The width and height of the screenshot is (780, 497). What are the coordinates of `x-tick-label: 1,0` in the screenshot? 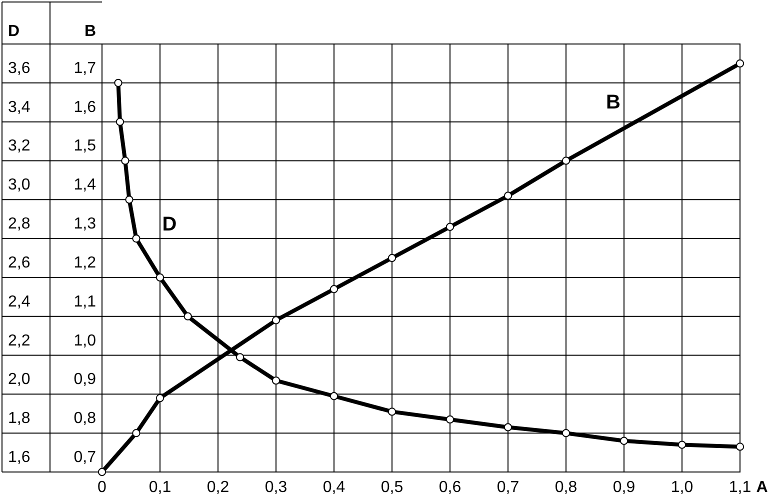 It's located at (682, 487).